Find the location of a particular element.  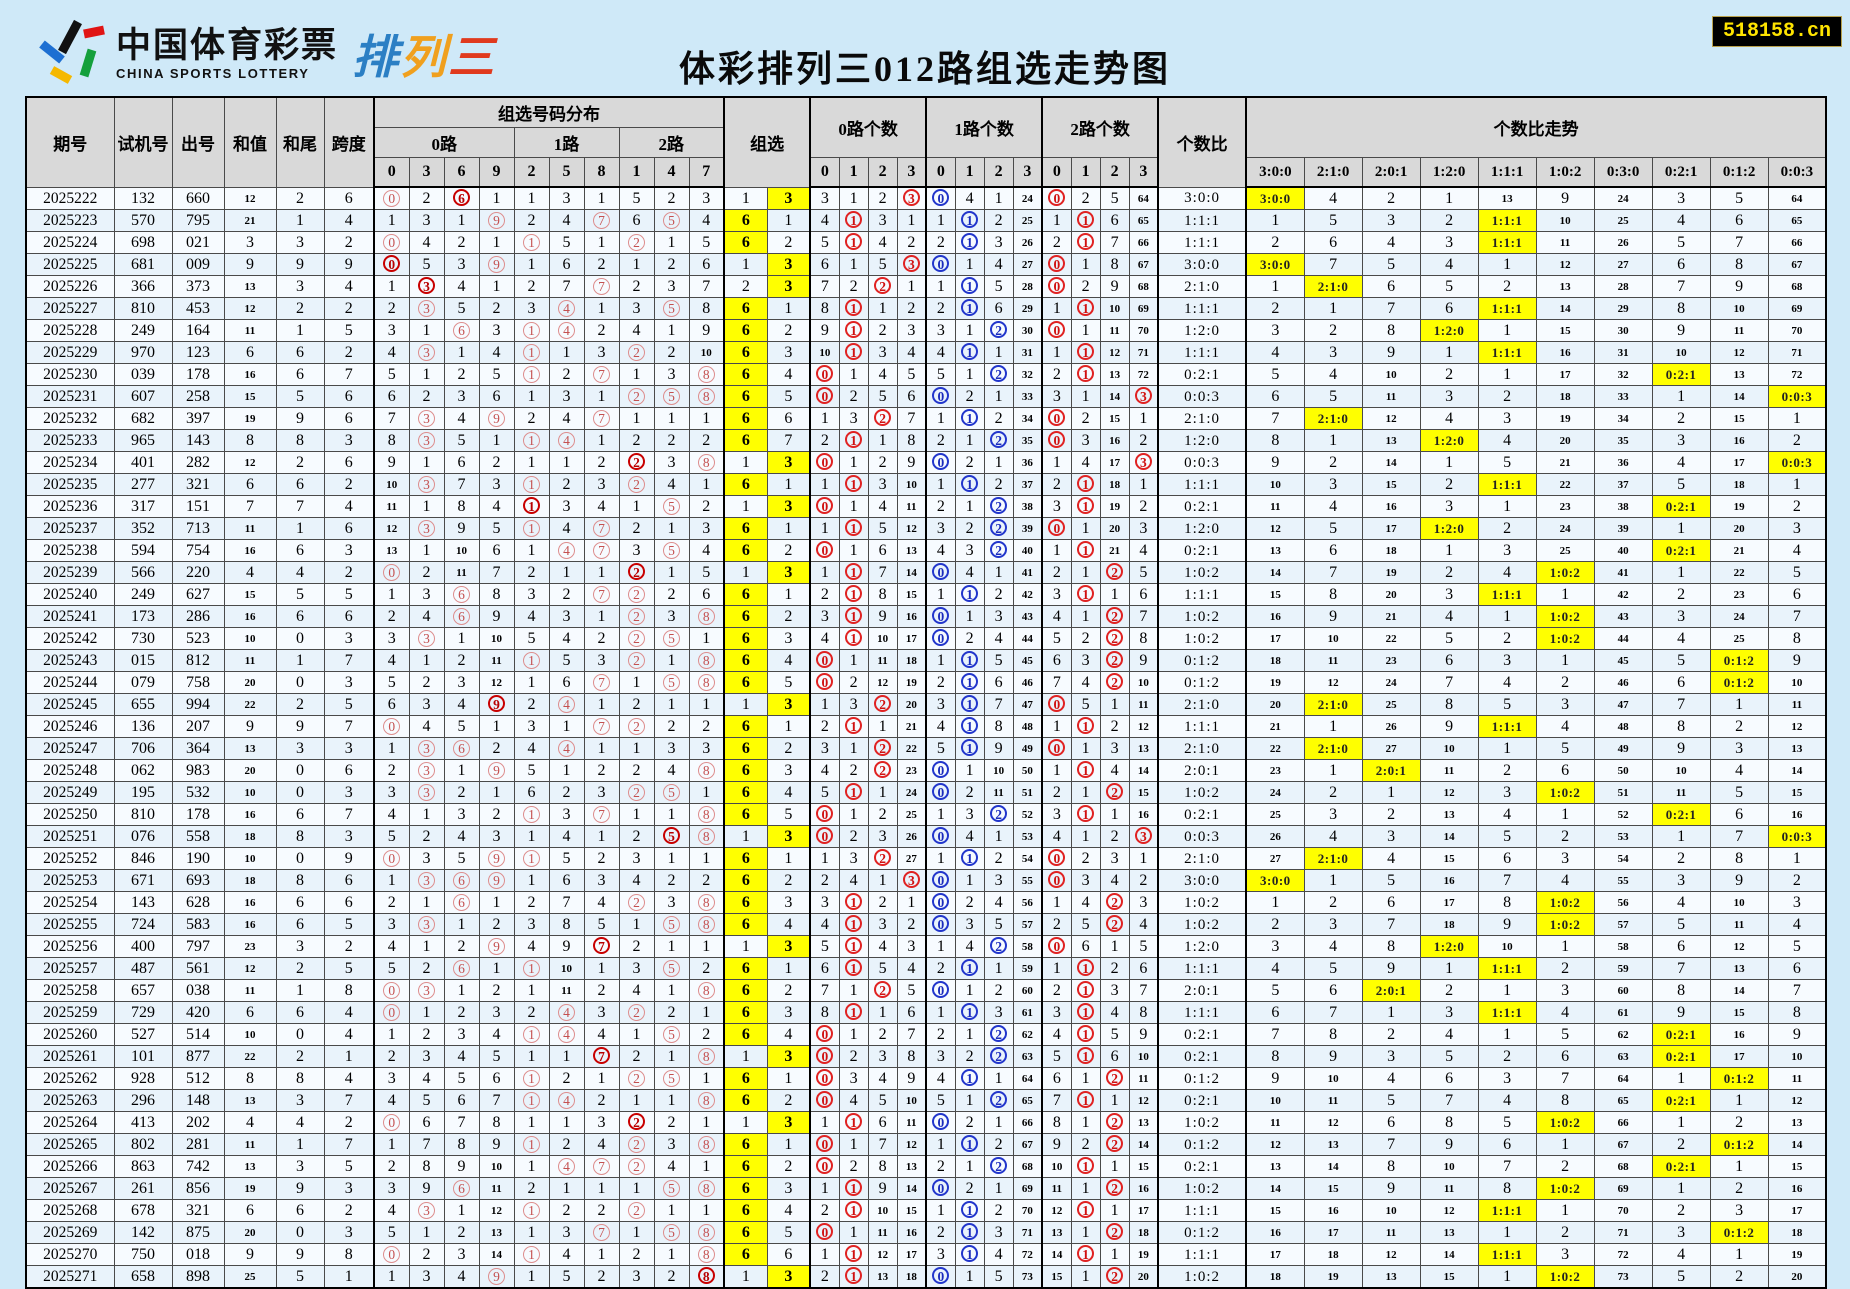

trend-cell: 63 is located at coordinates (1623, 1056).